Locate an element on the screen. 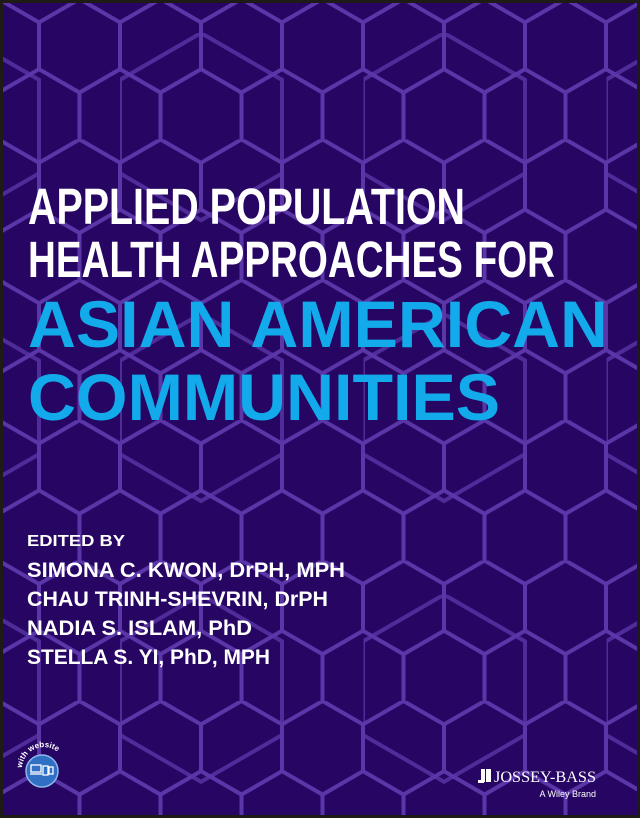 This screenshot has width=640, height=818. publisher-logo: JOSSEY-BASS A Wiley Brand is located at coordinates (537, 784).